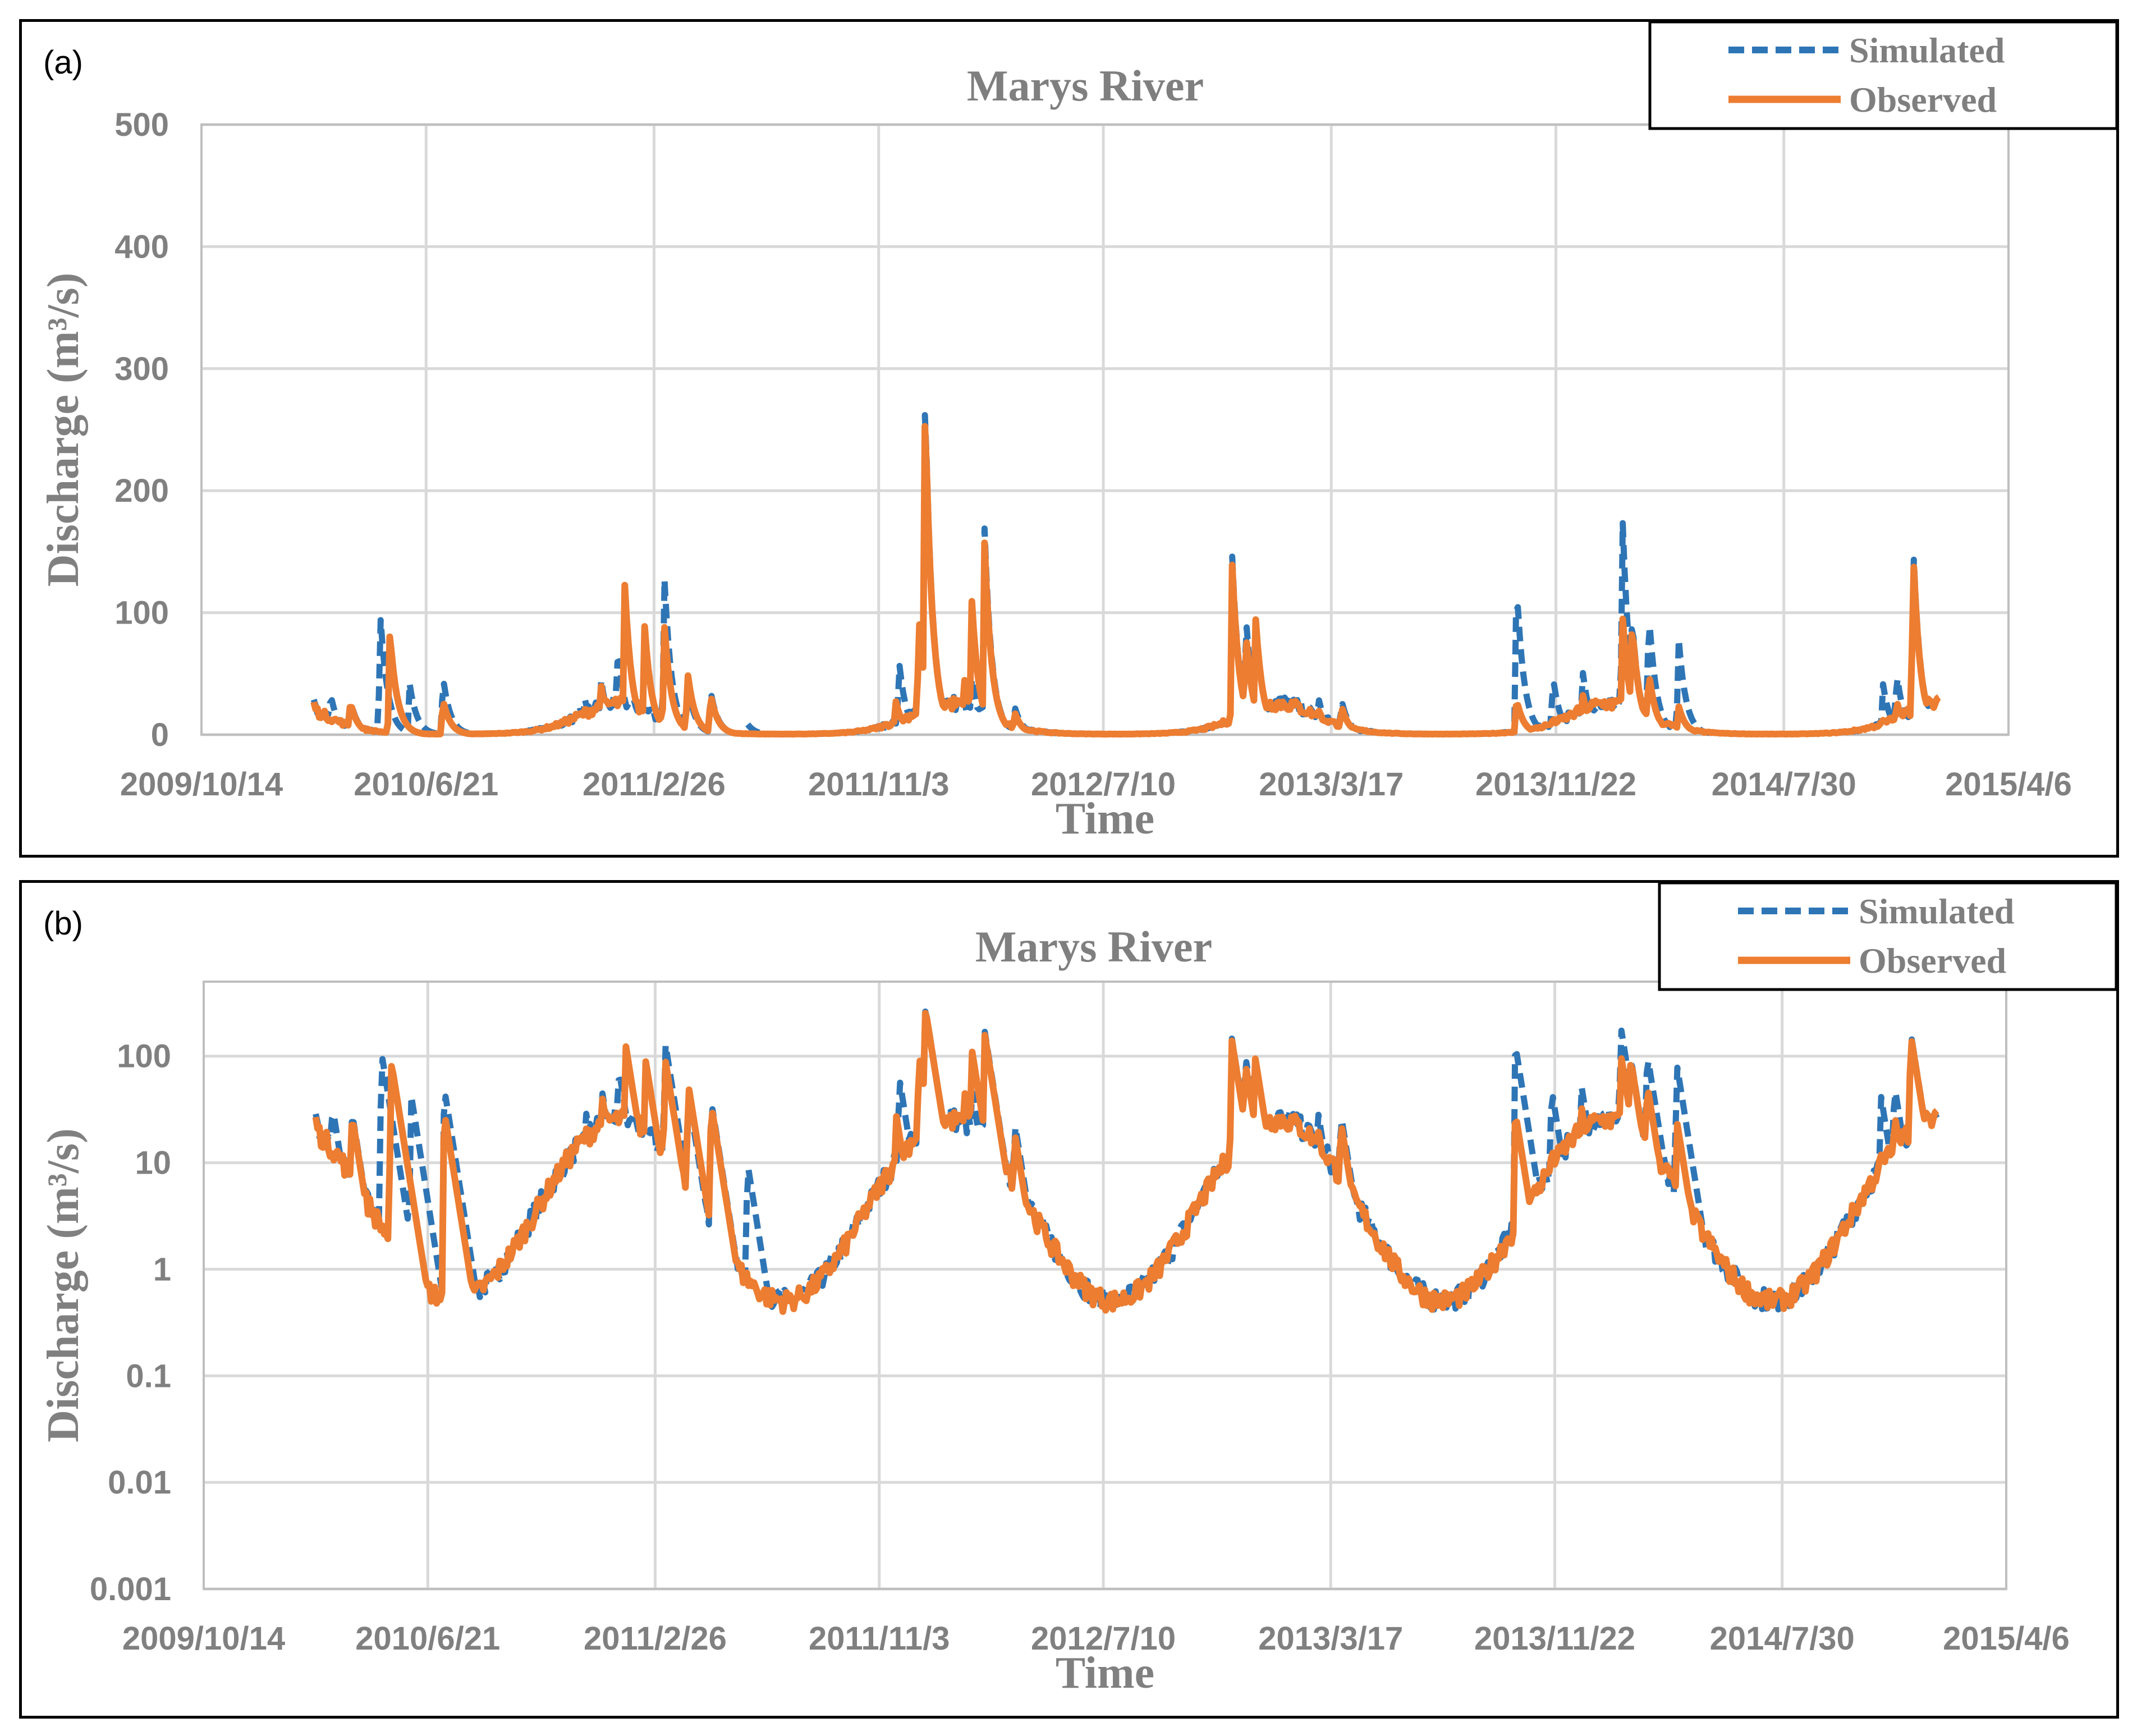 Image resolution: width=2137 pixels, height=1736 pixels. Describe the element at coordinates (162, 1269) in the screenshot. I see `y-tick-label: 1` at that location.